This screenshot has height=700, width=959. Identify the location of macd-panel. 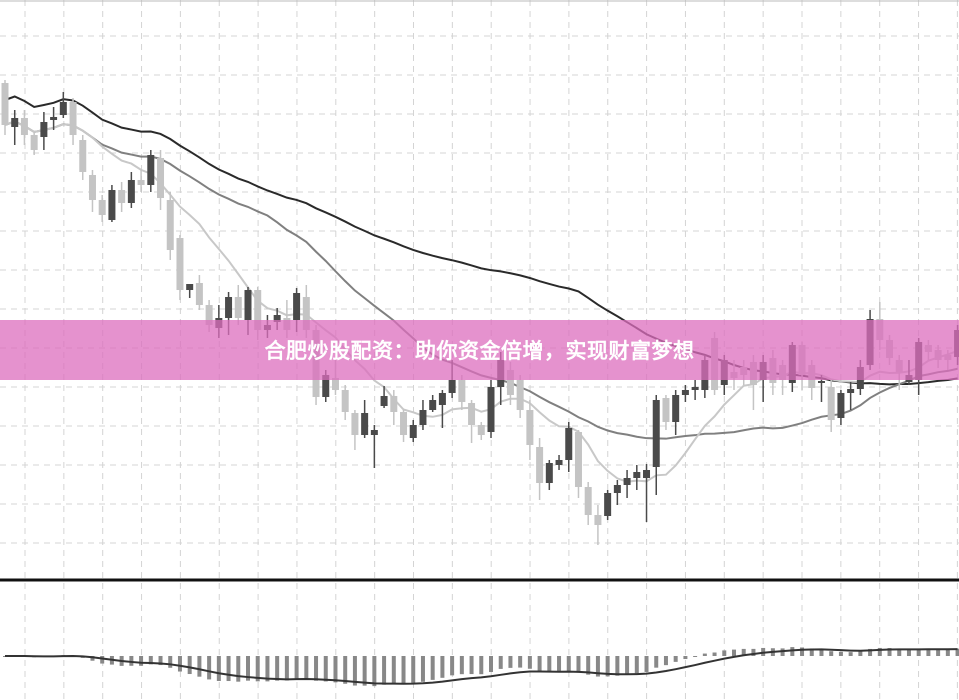
(481, 667).